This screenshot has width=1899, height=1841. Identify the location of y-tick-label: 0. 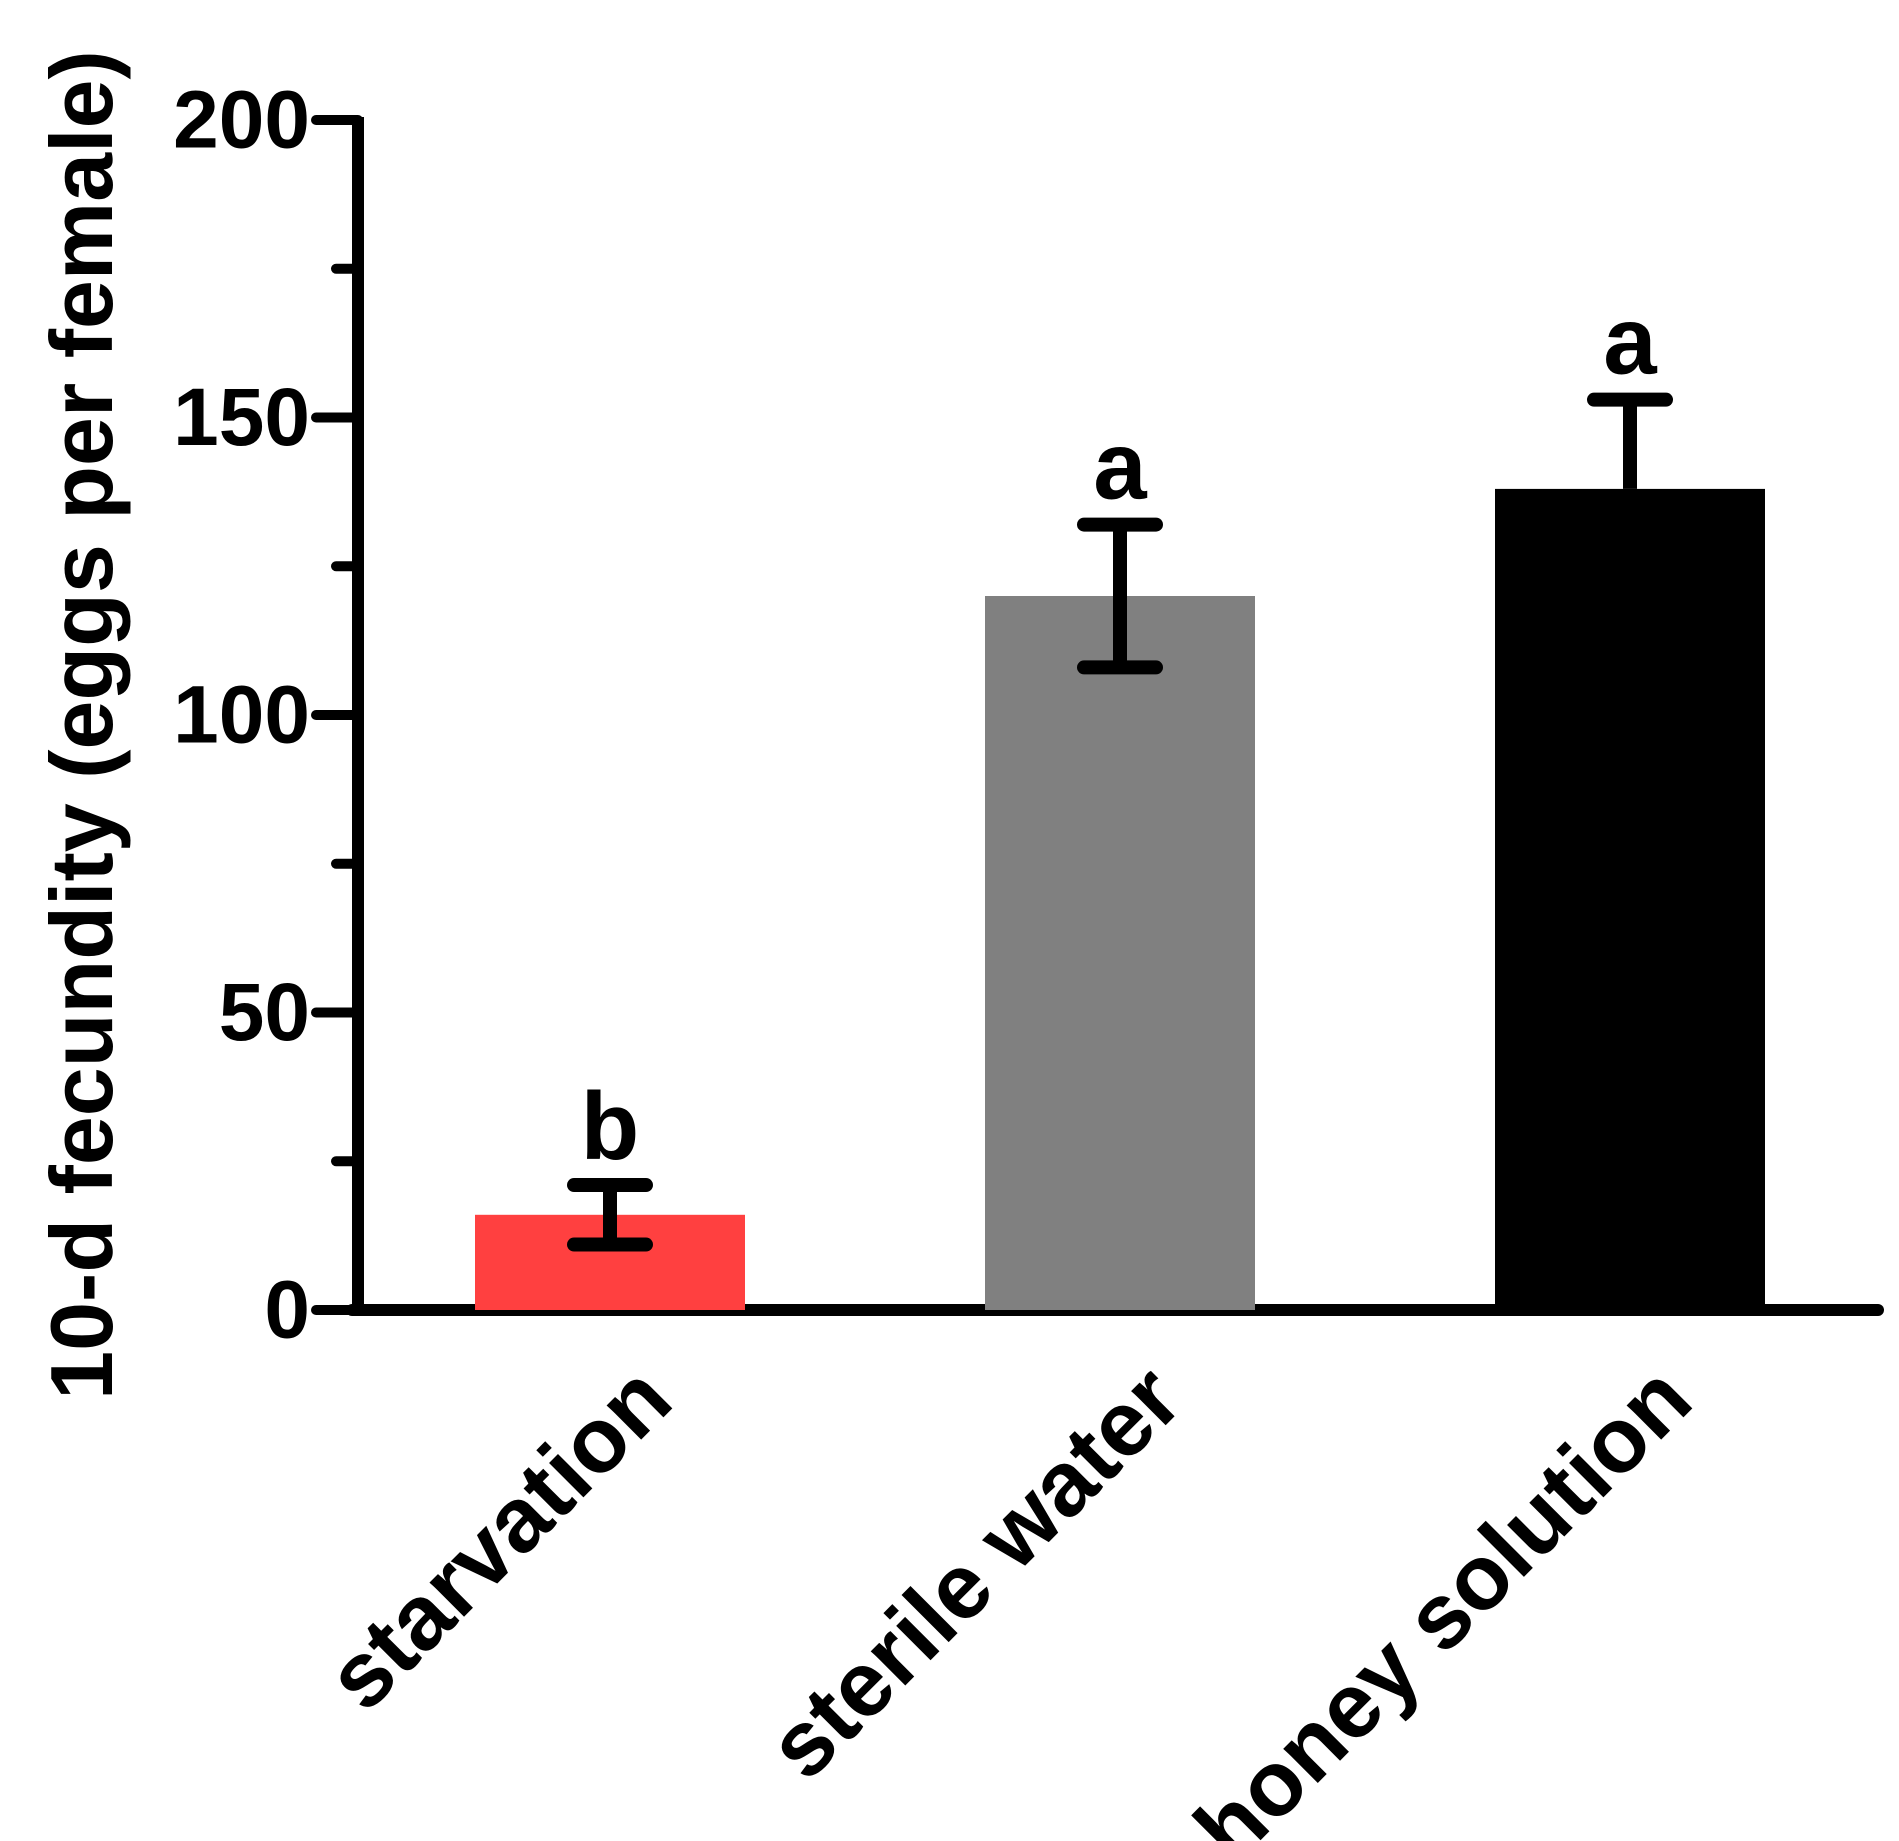
(287, 1310).